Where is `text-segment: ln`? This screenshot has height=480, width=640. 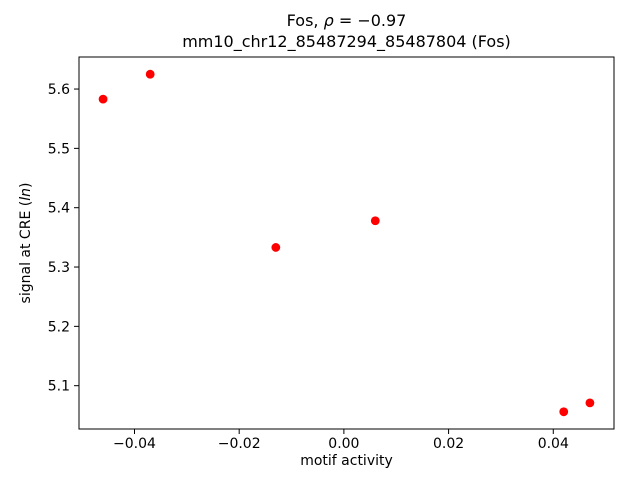
text-segment: ln is located at coordinates (26, 194).